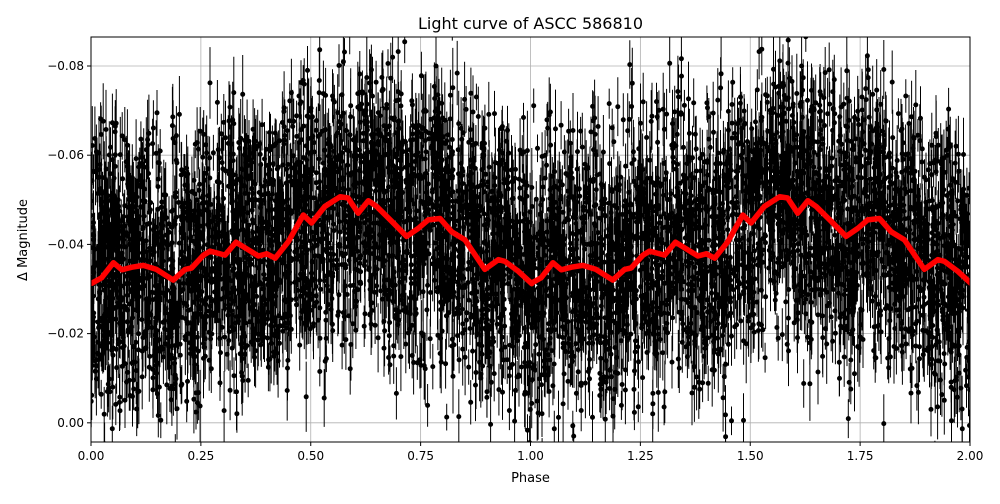 This screenshot has width=1000, height=504. What do you see at coordinates (420, 456) in the screenshot?
I see `x-tick-label: 0.75` at bounding box center [420, 456].